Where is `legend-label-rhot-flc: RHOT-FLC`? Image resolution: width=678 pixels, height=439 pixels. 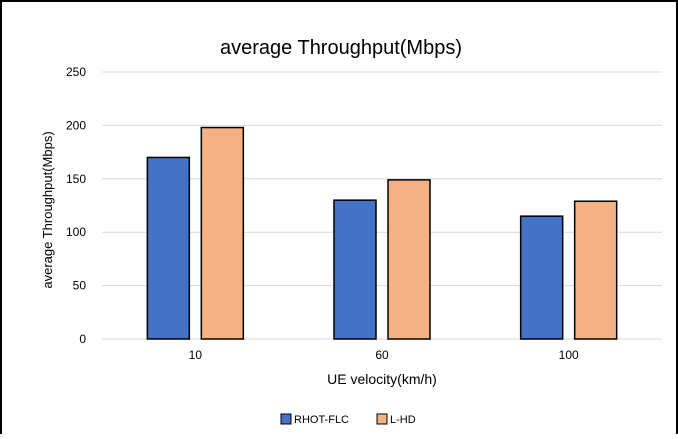
legend-label-rhot-flc: RHOT-FLC is located at coordinates (321, 420).